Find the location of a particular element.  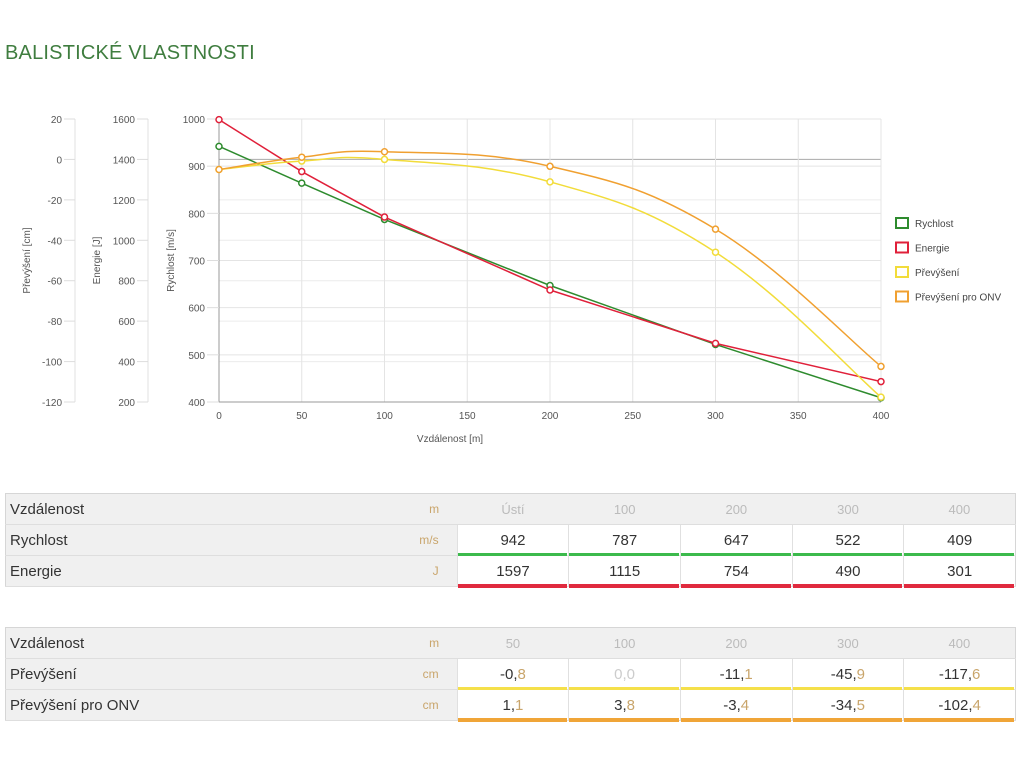

x-tick-label: 200 is located at coordinates (550, 416).